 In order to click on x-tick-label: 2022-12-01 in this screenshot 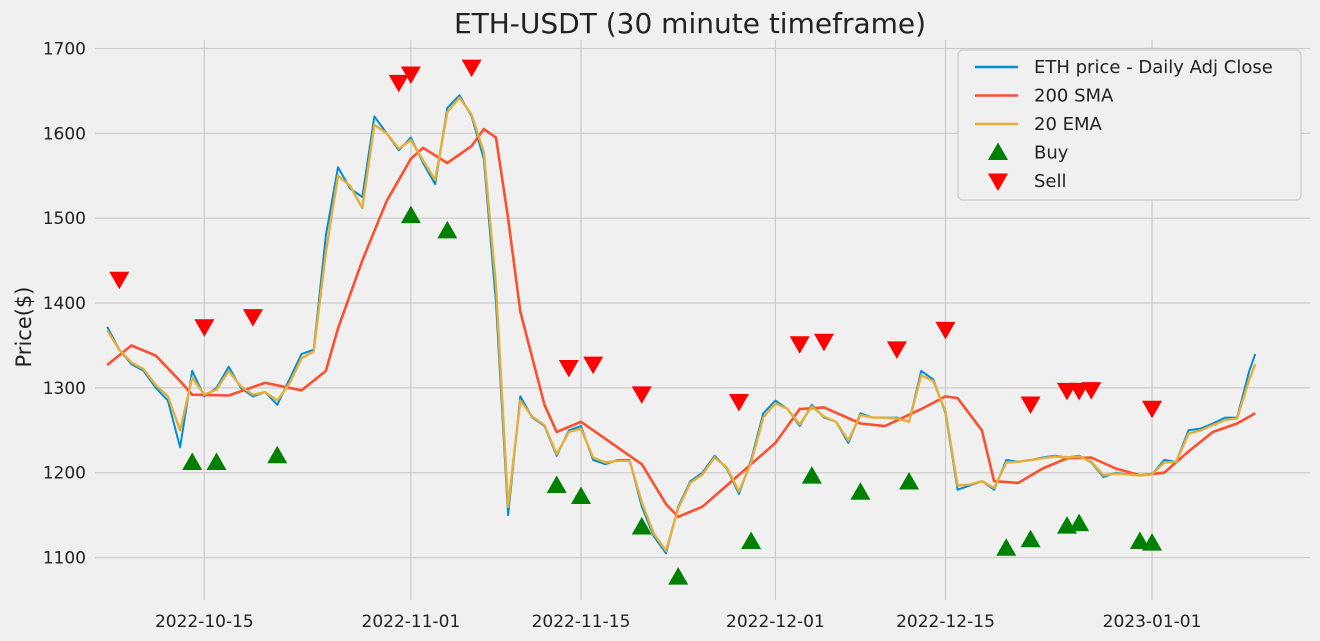, I will do `click(775, 622)`.